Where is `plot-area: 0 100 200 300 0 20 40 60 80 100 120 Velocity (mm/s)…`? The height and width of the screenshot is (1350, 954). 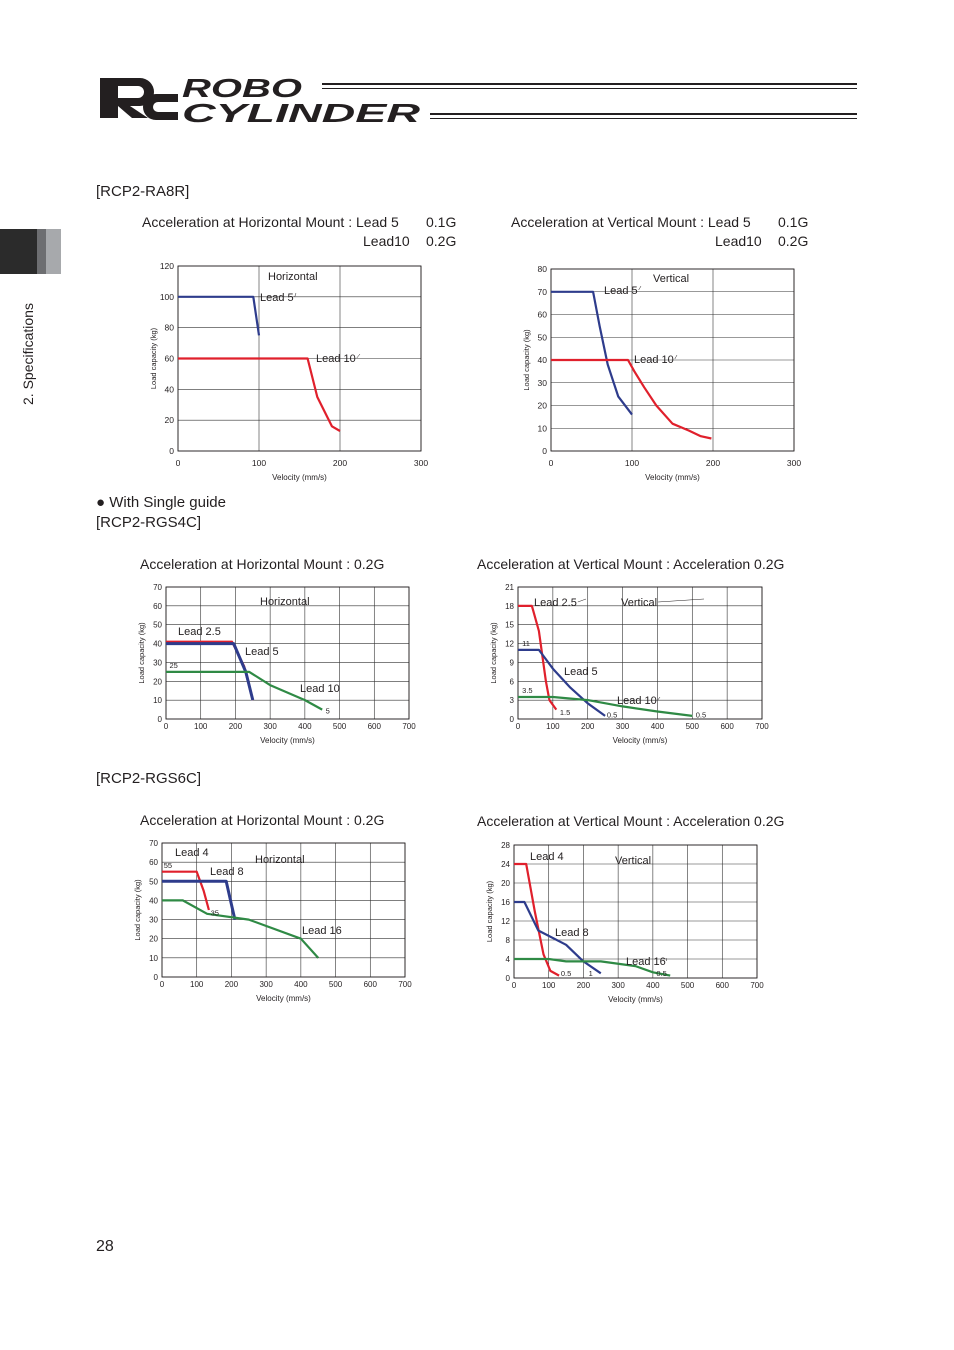 plot-area: 0 100 200 300 0 20 40 60 80 100 120 Velocity (mm/s)… is located at coordinates (288, 371).